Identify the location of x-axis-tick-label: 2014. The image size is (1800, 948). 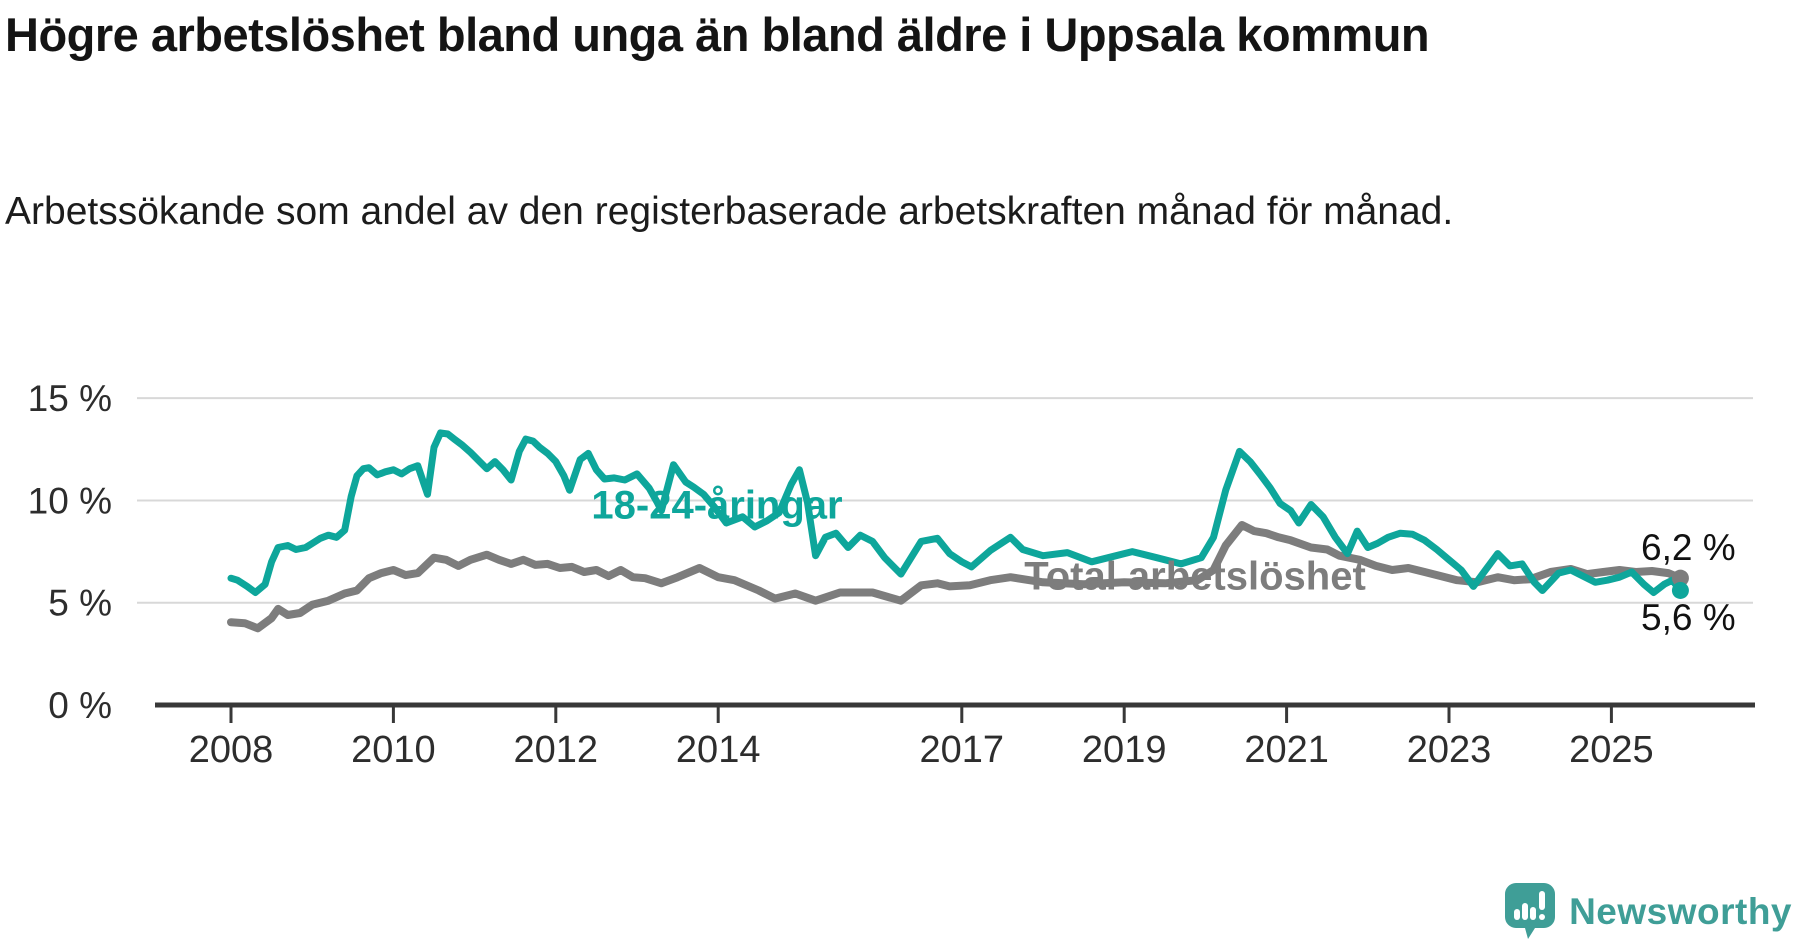
(718, 750).